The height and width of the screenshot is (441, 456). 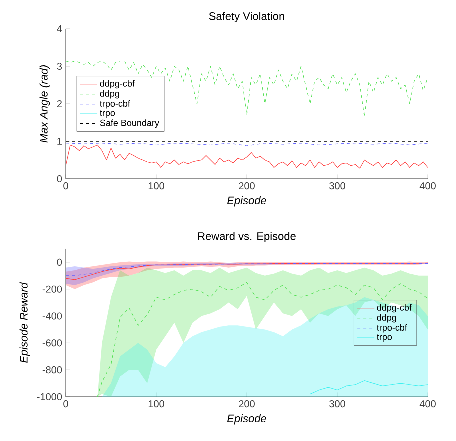 I want to click on y-tick-label: -400, so click(x=52, y=316).